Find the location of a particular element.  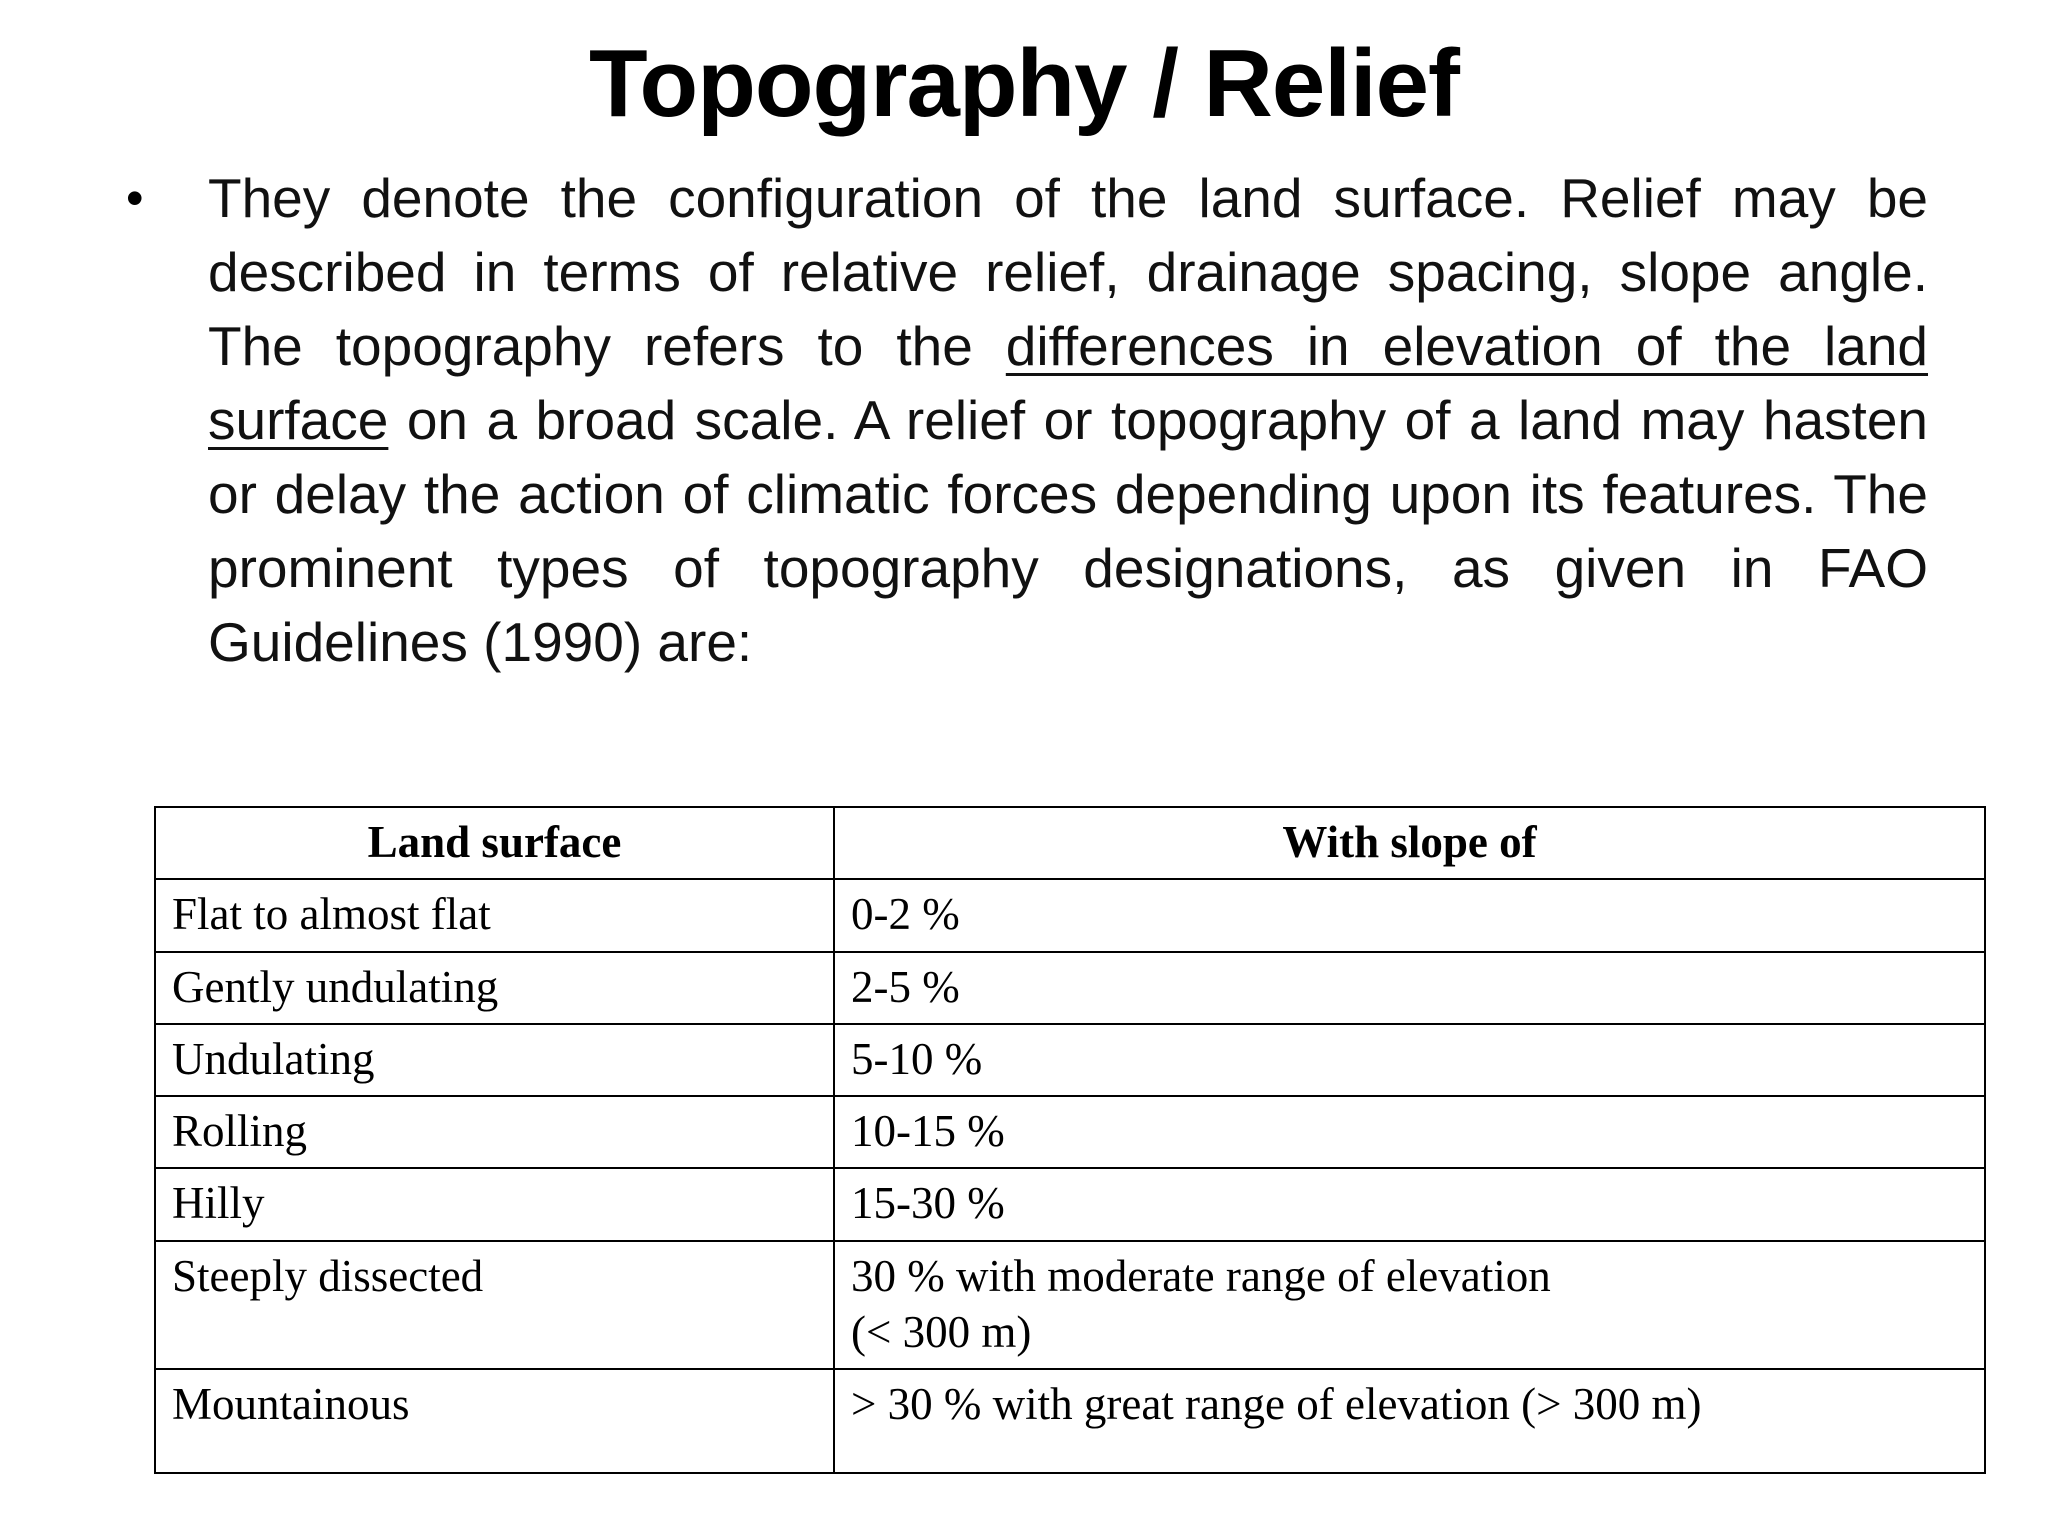

table-header-row: Land surface With slope of is located at coordinates (1070, 843).